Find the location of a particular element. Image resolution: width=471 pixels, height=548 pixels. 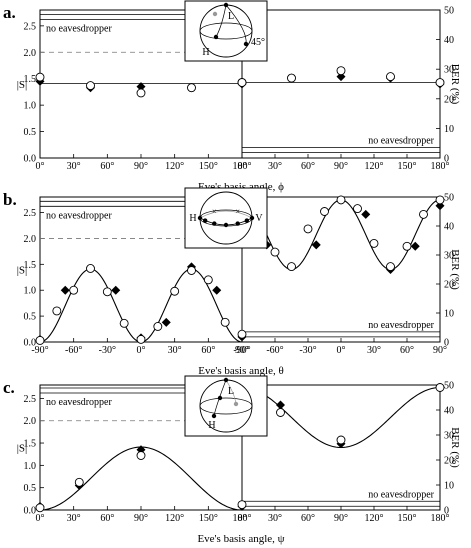

right-x-tick-label: 120° is located at coordinates (374, 166).